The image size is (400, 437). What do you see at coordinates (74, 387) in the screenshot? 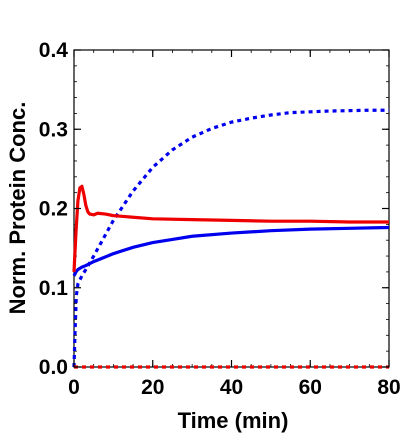
I see `x-tick-label: 0` at bounding box center [74, 387].